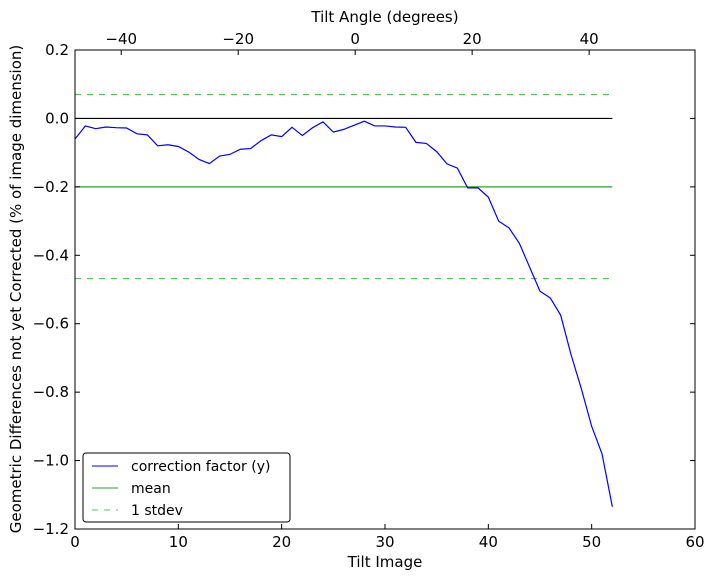 Image resolution: width=714 pixels, height=583 pixels. What do you see at coordinates (178, 542) in the screenshot?
I see `x-tick-label: 10` at bounding box center [178, 542].